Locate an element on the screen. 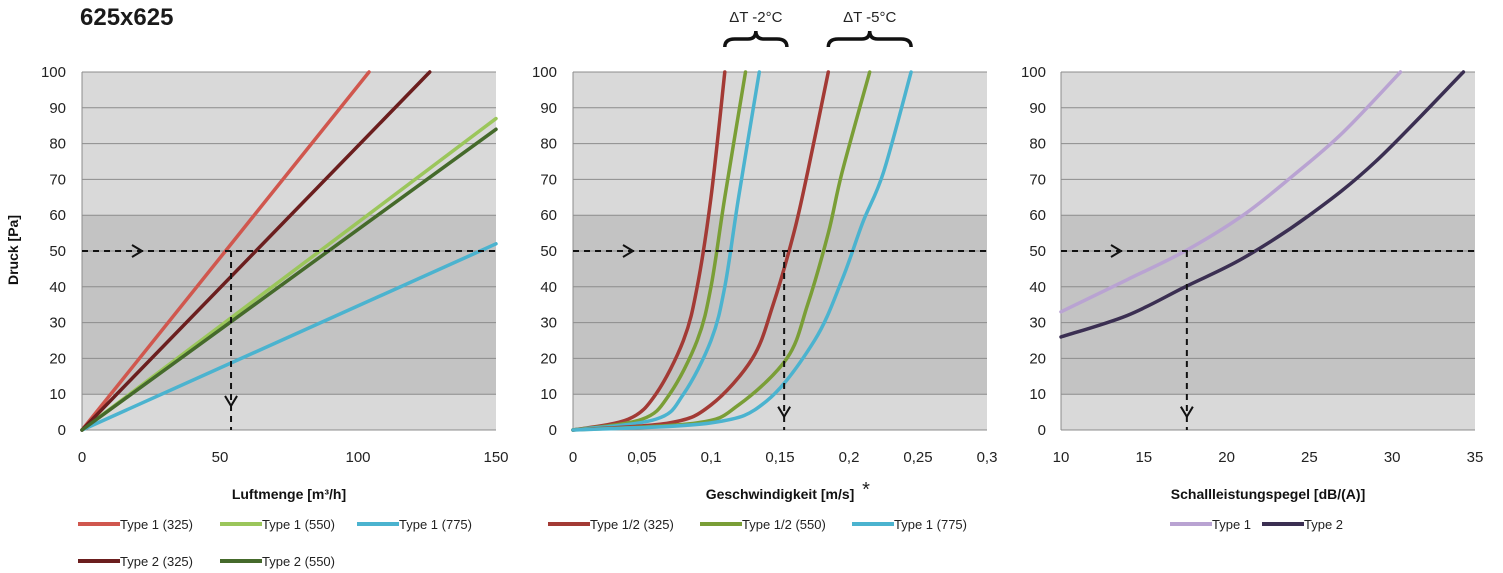  x-tick-label: 150 is located at coordinates (495, 457).